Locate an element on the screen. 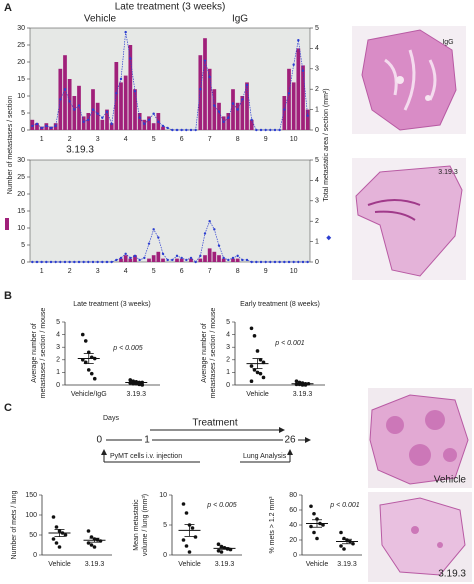 The height and width of the screenshot is (584, 474). y2-tick-label: 3 is located at coordinates (317, 201).